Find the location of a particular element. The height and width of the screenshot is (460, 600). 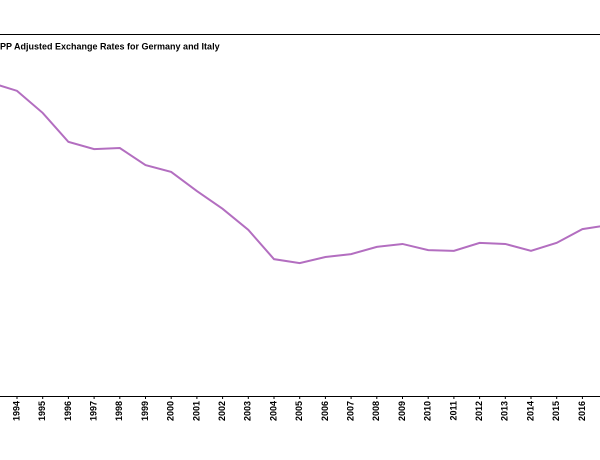

x-tick-label: 2005 is located at coordinates (299, 411).